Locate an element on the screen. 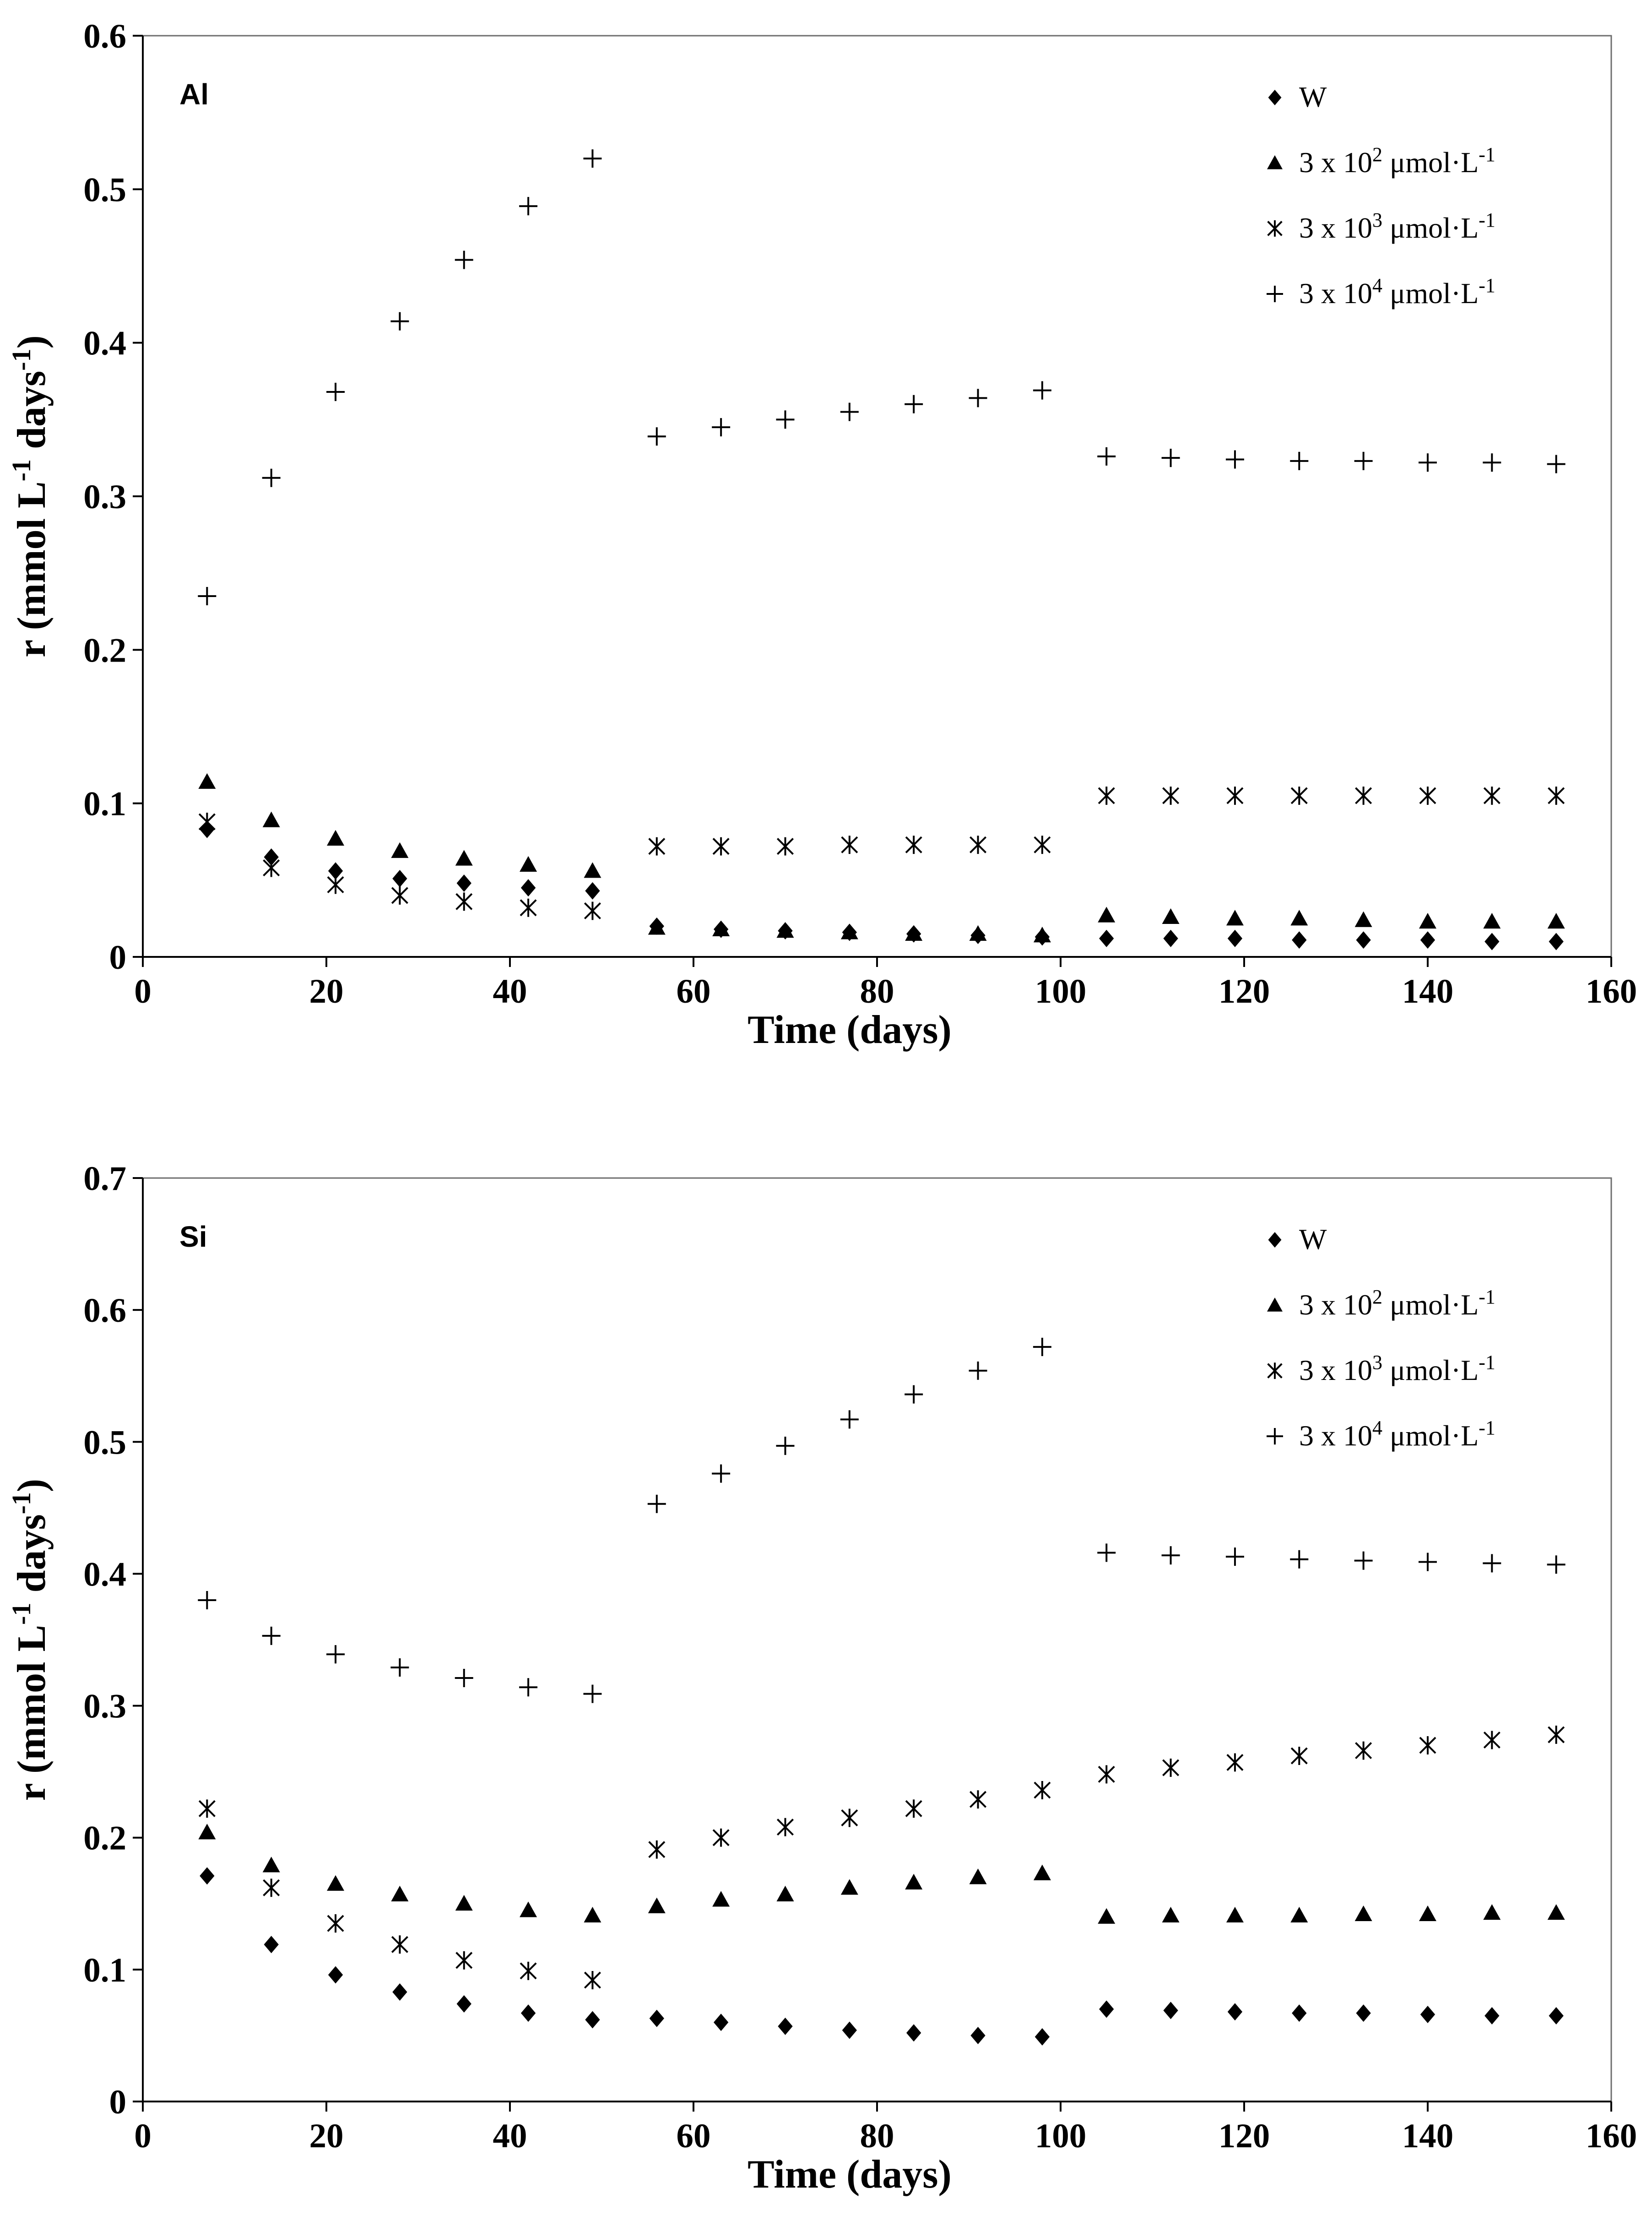 This screenshot has width=1652, height=2221. y-tick-label: 0.4 is located at coordinates (104, 344).